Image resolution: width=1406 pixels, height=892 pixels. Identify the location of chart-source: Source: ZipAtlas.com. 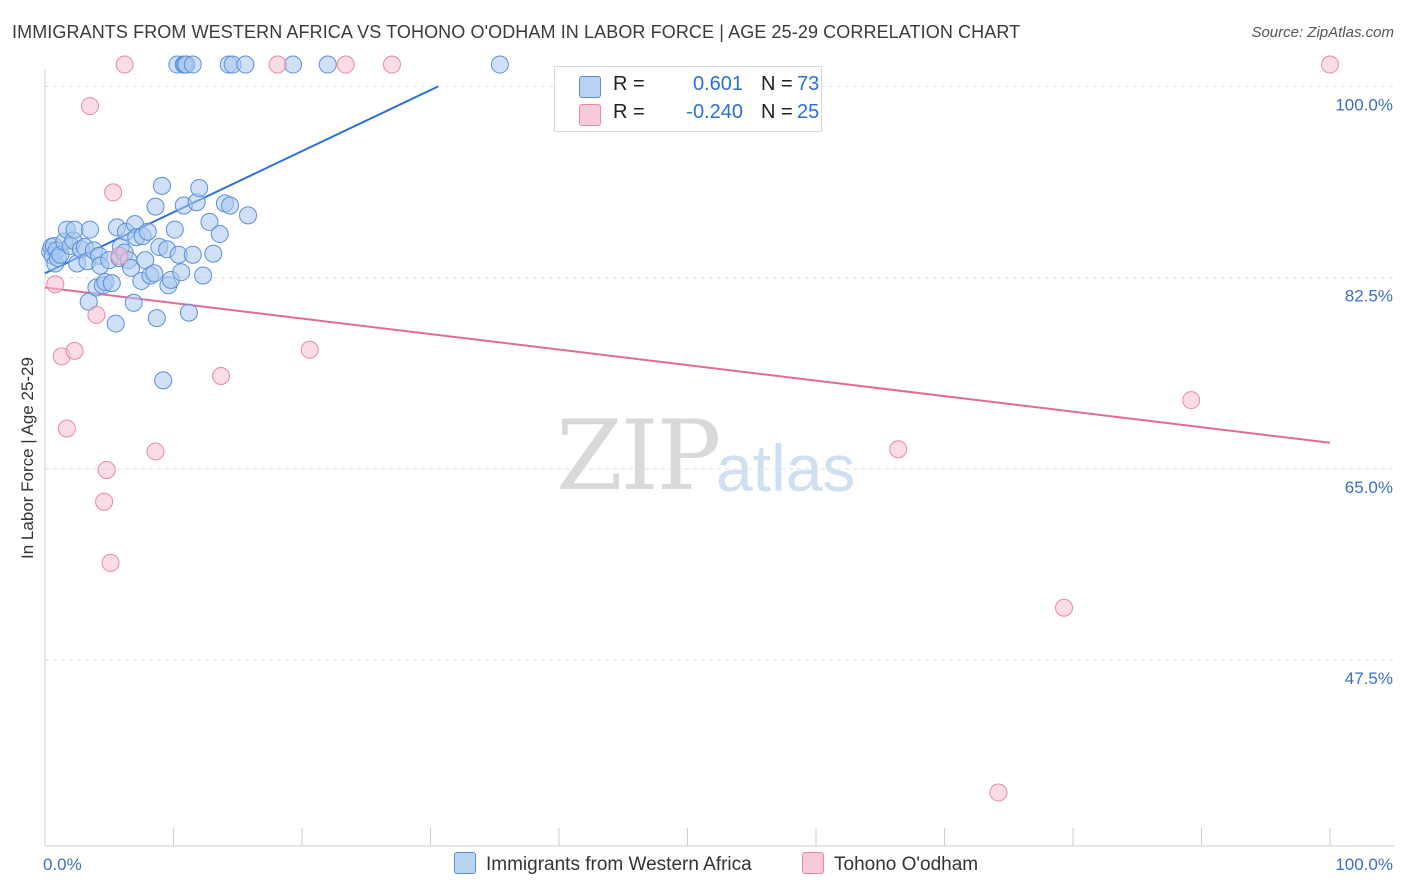
(1322, 32).